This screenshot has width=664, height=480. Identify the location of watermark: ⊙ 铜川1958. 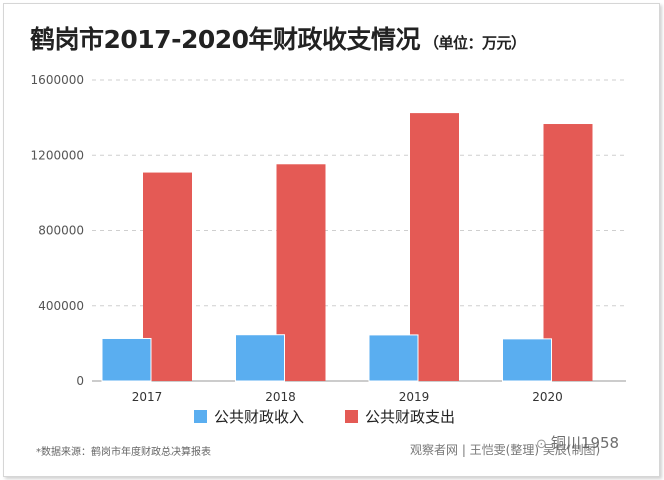
(577, 442).